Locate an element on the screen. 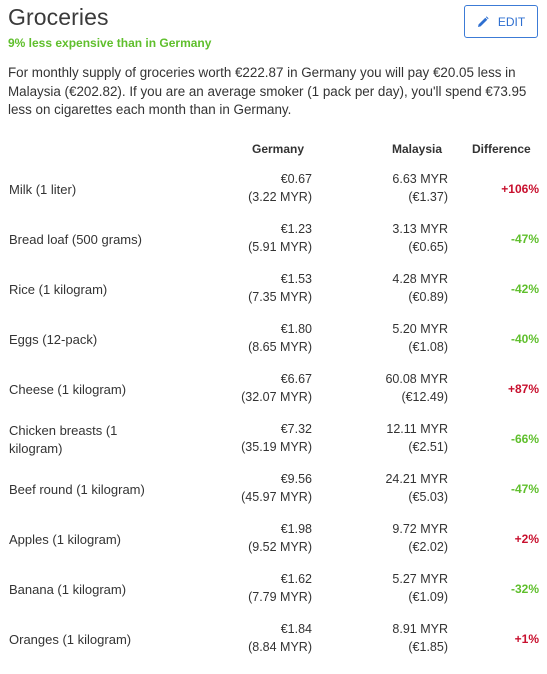  germany-price-eur: €0.67 is located at coordinates (296, 179).